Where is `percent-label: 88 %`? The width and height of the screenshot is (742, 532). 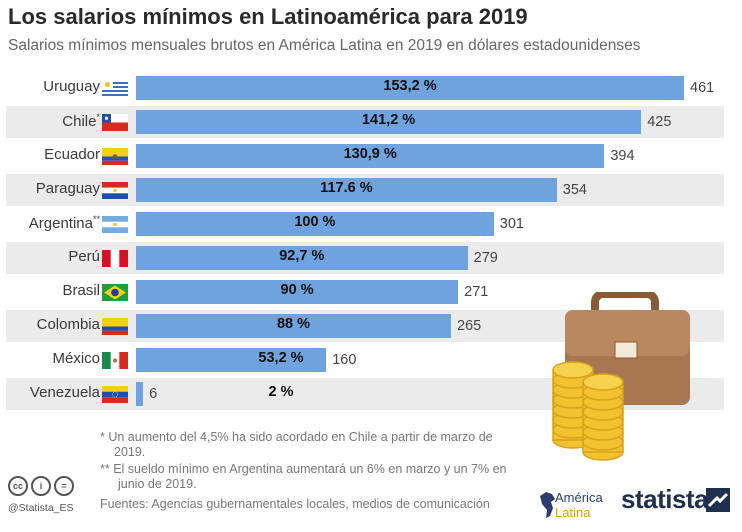 percent-label: 88 % is located at coordinates (293, 324).